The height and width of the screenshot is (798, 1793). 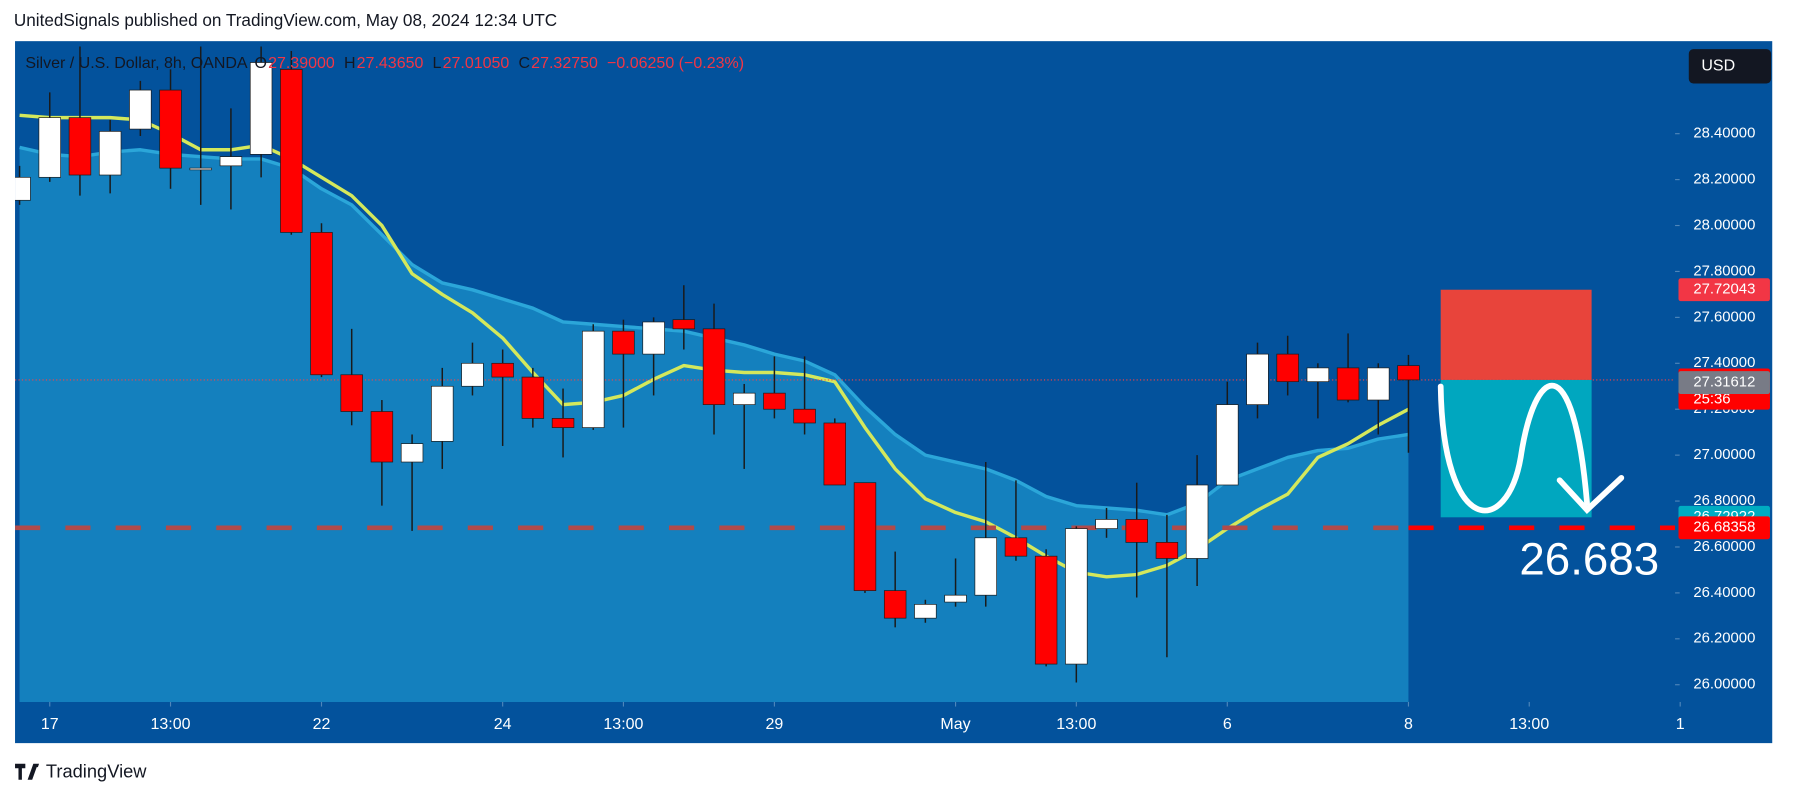 I want to click on x-tick-label: 8, so click(x=1408, y=724).